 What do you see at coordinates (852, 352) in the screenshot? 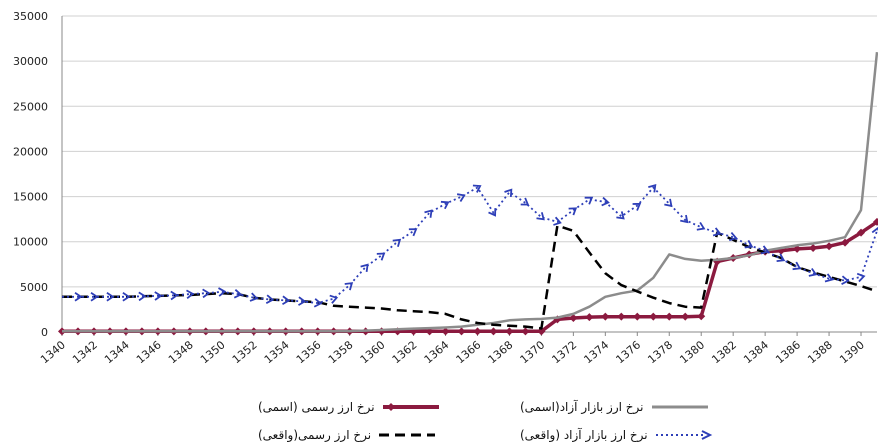
I see `x-tick-label-1390: 1390` at bounding box center [852, 352].